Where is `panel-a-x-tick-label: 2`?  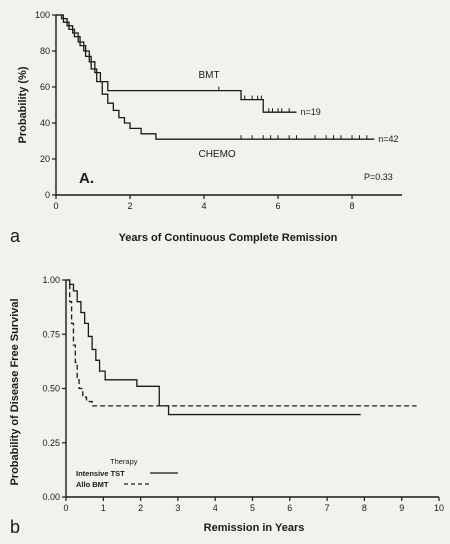 panel-a-x-tick-label: 2 is located at coordinates (130, 206).